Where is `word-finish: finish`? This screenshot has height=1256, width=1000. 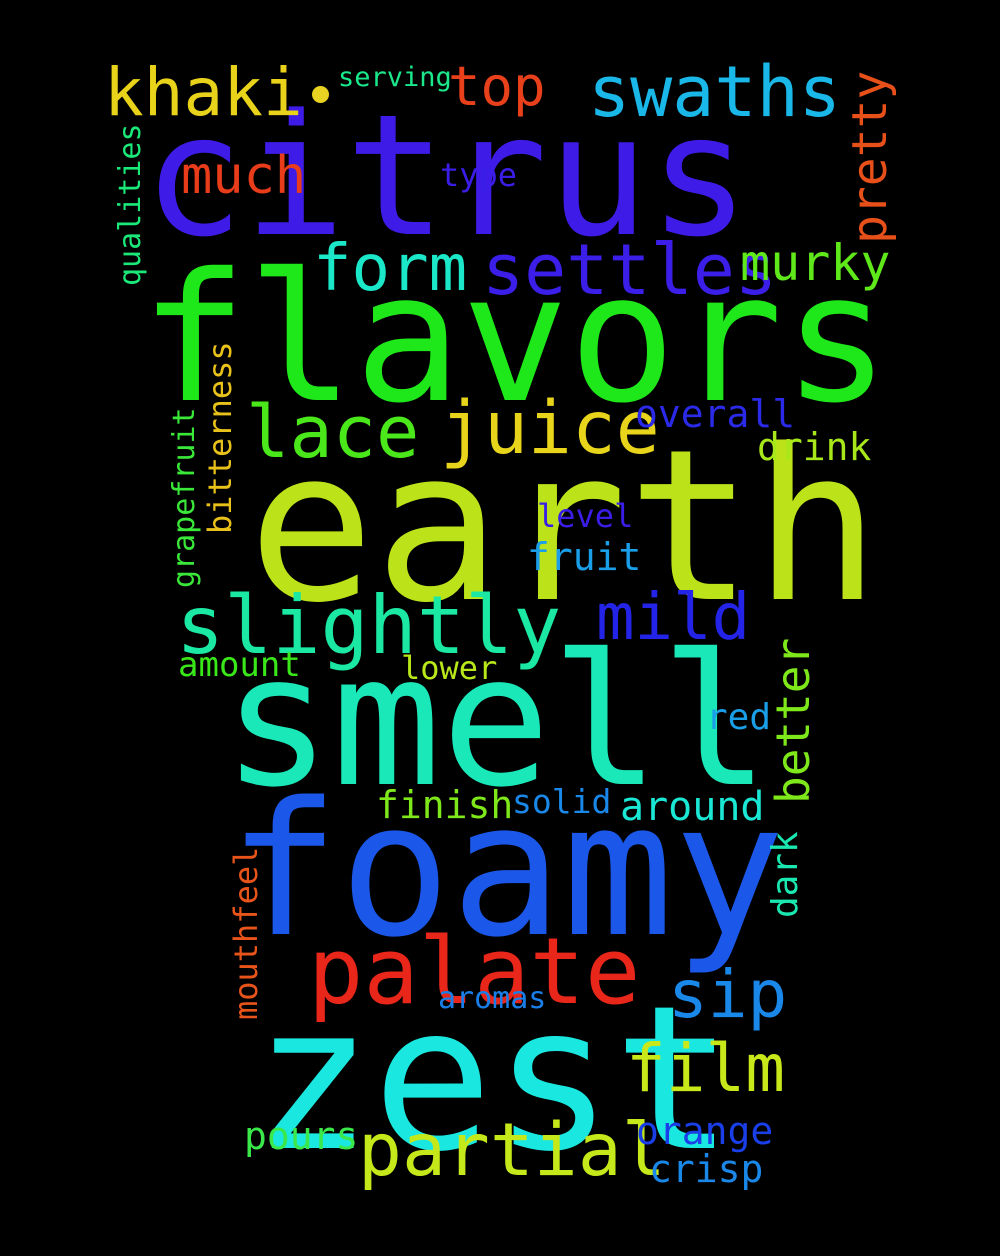
word-finish: finish is located at coordinates (445, 805).